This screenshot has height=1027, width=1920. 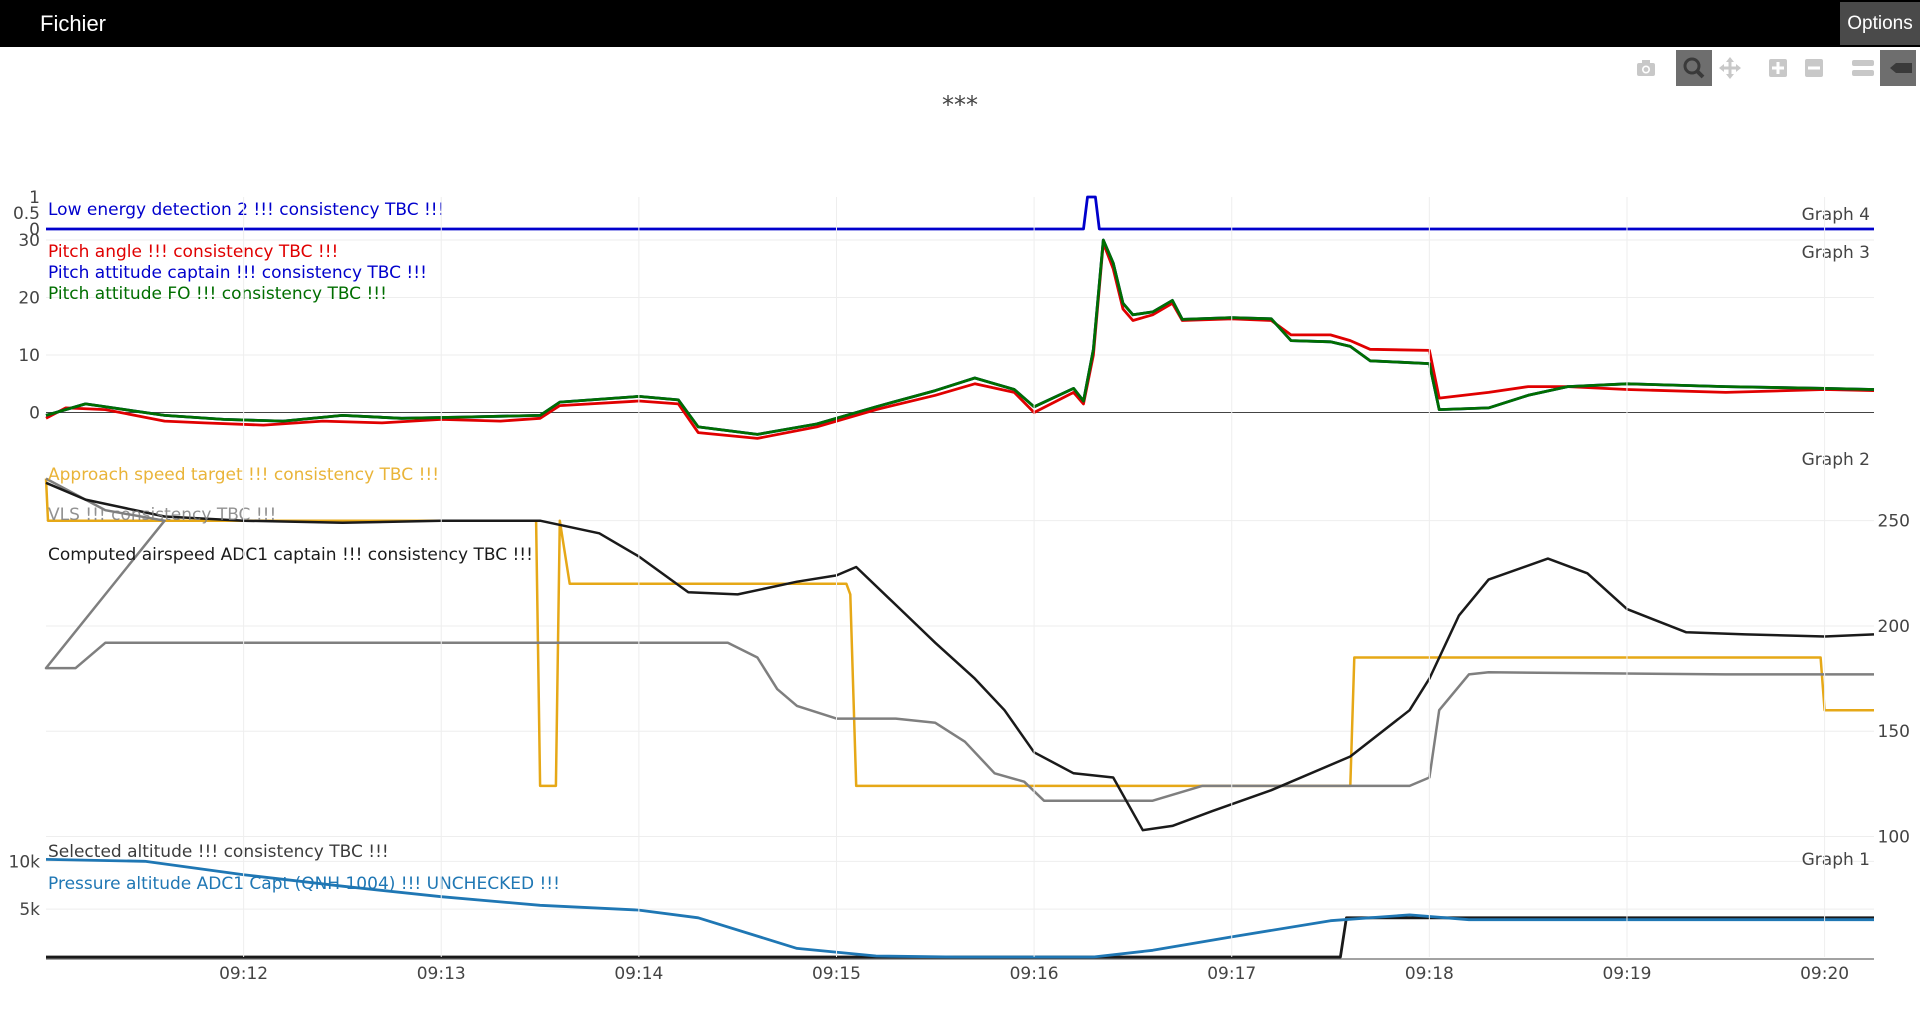 What do you see at coordinates (73, 23) in the screenshot?
I see `file-menu: Fichier` at bounding box center [73, 23].